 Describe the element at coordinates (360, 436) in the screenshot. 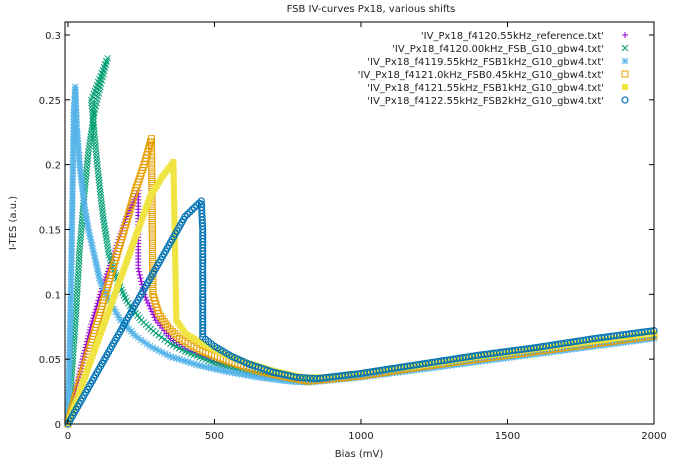

I see `x-tick-label: 1000` at that location.